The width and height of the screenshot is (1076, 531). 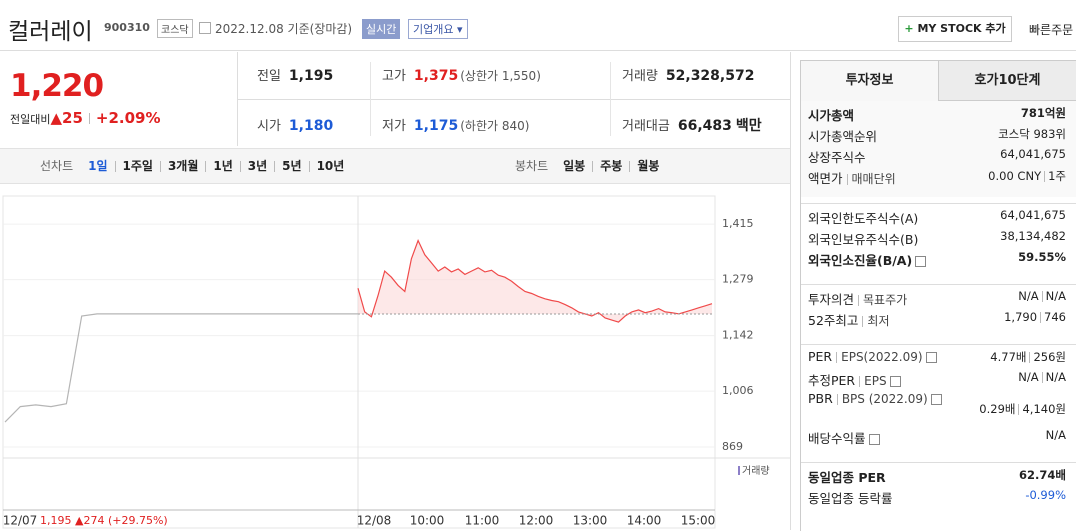 I want to click on period-tab: 주봉, so click(x=611, y=166).